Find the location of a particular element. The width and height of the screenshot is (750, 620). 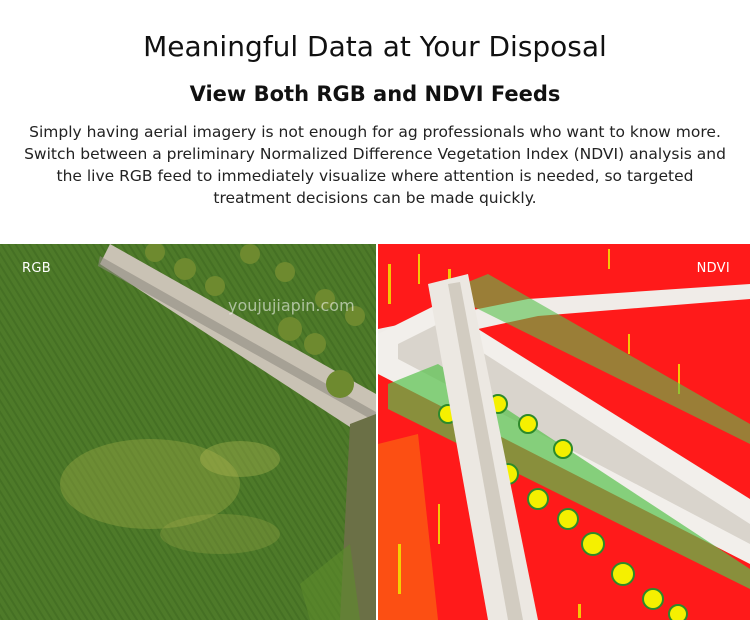

page-subtitle: View Both RGB and NDVI Feeds is located at coordinates (375, 94).